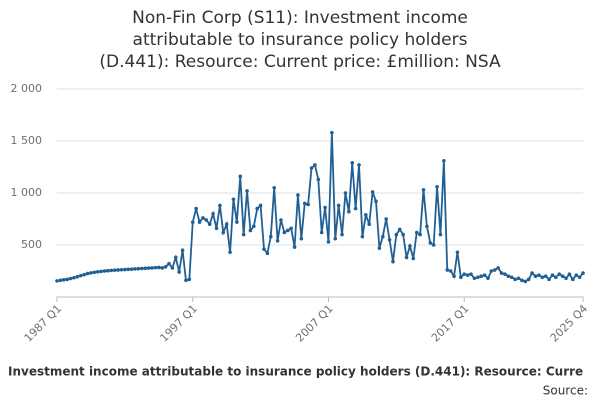 Image resolution: width=600 pixels, height=400 pixels. What do you see at coordinates (31, 244) in the screenshot?
I see `y-tick-label: 500` at bounding box center [31, 244].